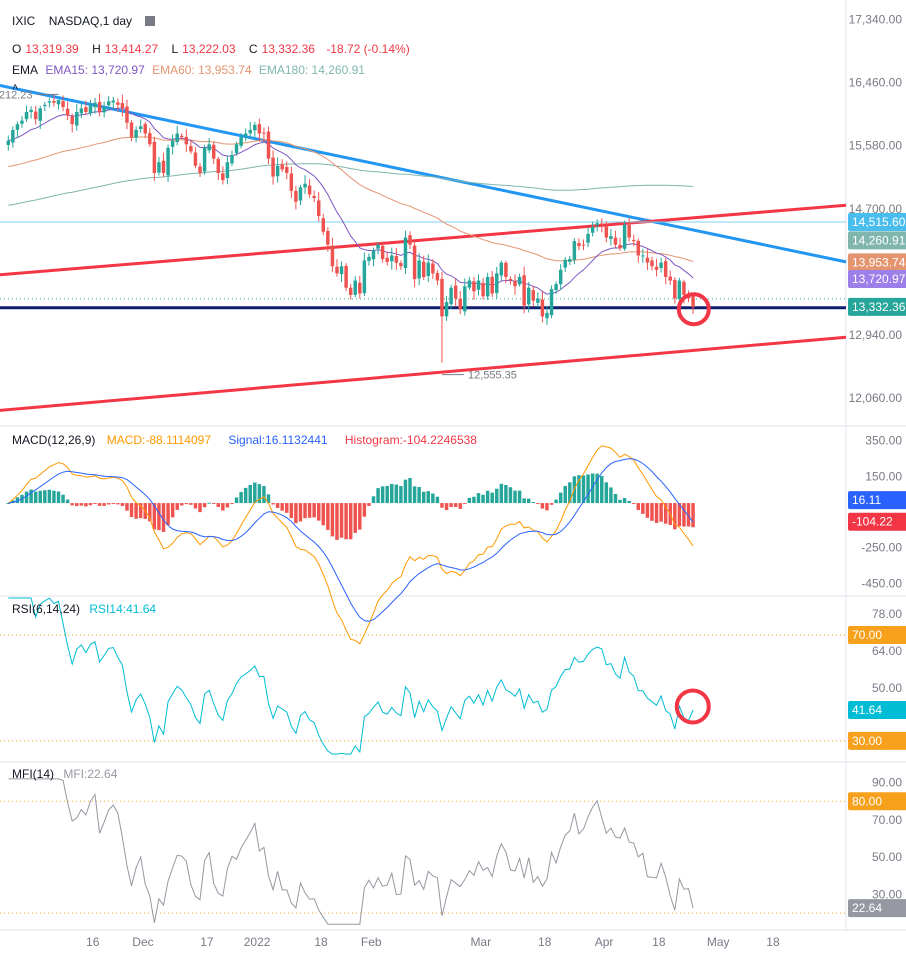  What do you see at coordinates (879, 279) in the screenshot?
I see `price-value-label: 13,720.97` at bounding box center [879, 279].